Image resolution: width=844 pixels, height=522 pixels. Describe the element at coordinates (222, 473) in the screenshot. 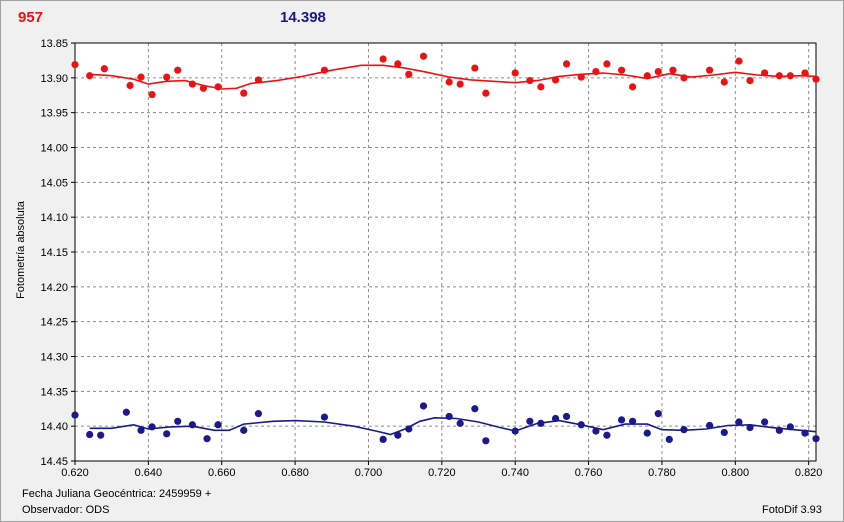

I see `x-tick-label: 0.660` at that location.